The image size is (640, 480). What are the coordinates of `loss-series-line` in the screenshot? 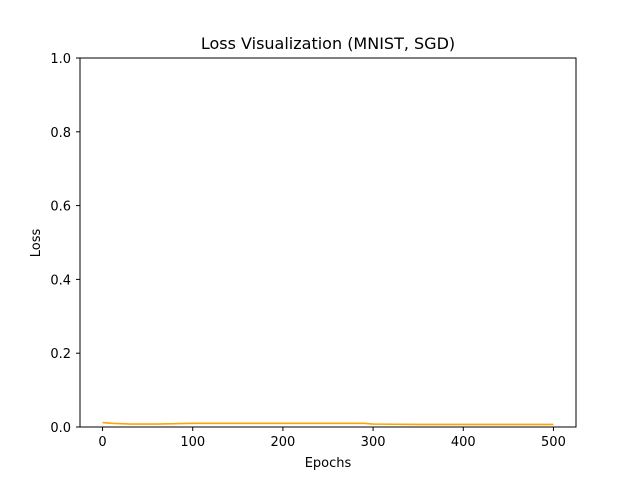 It's located at (328, 423).